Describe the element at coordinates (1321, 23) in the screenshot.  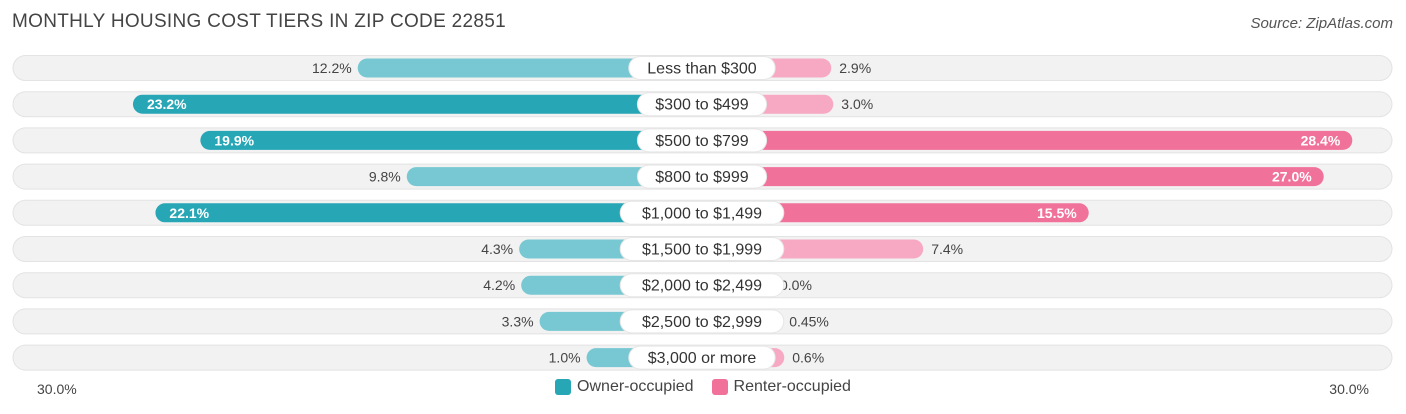
I see `source-label: Source: ZipAtlas.com` at that location.